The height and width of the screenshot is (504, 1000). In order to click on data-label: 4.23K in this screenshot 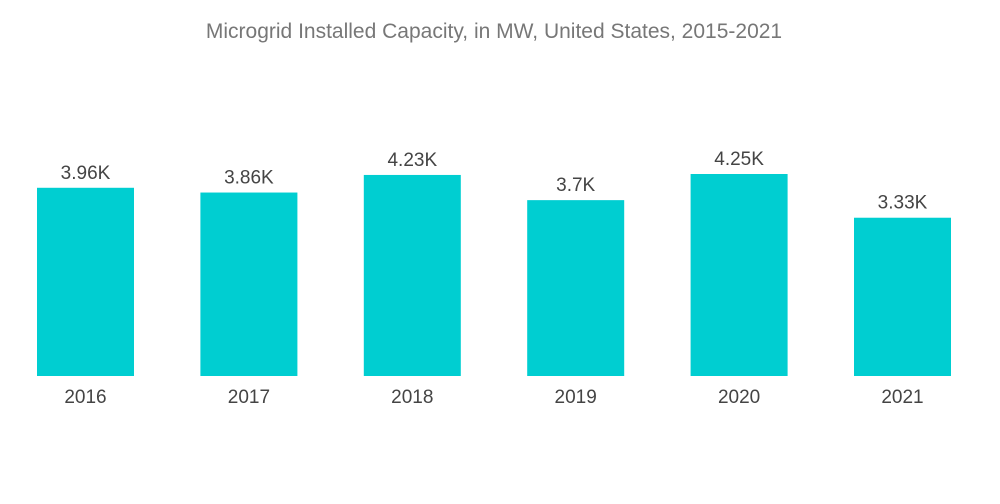, I will do `click(412, 160)`.